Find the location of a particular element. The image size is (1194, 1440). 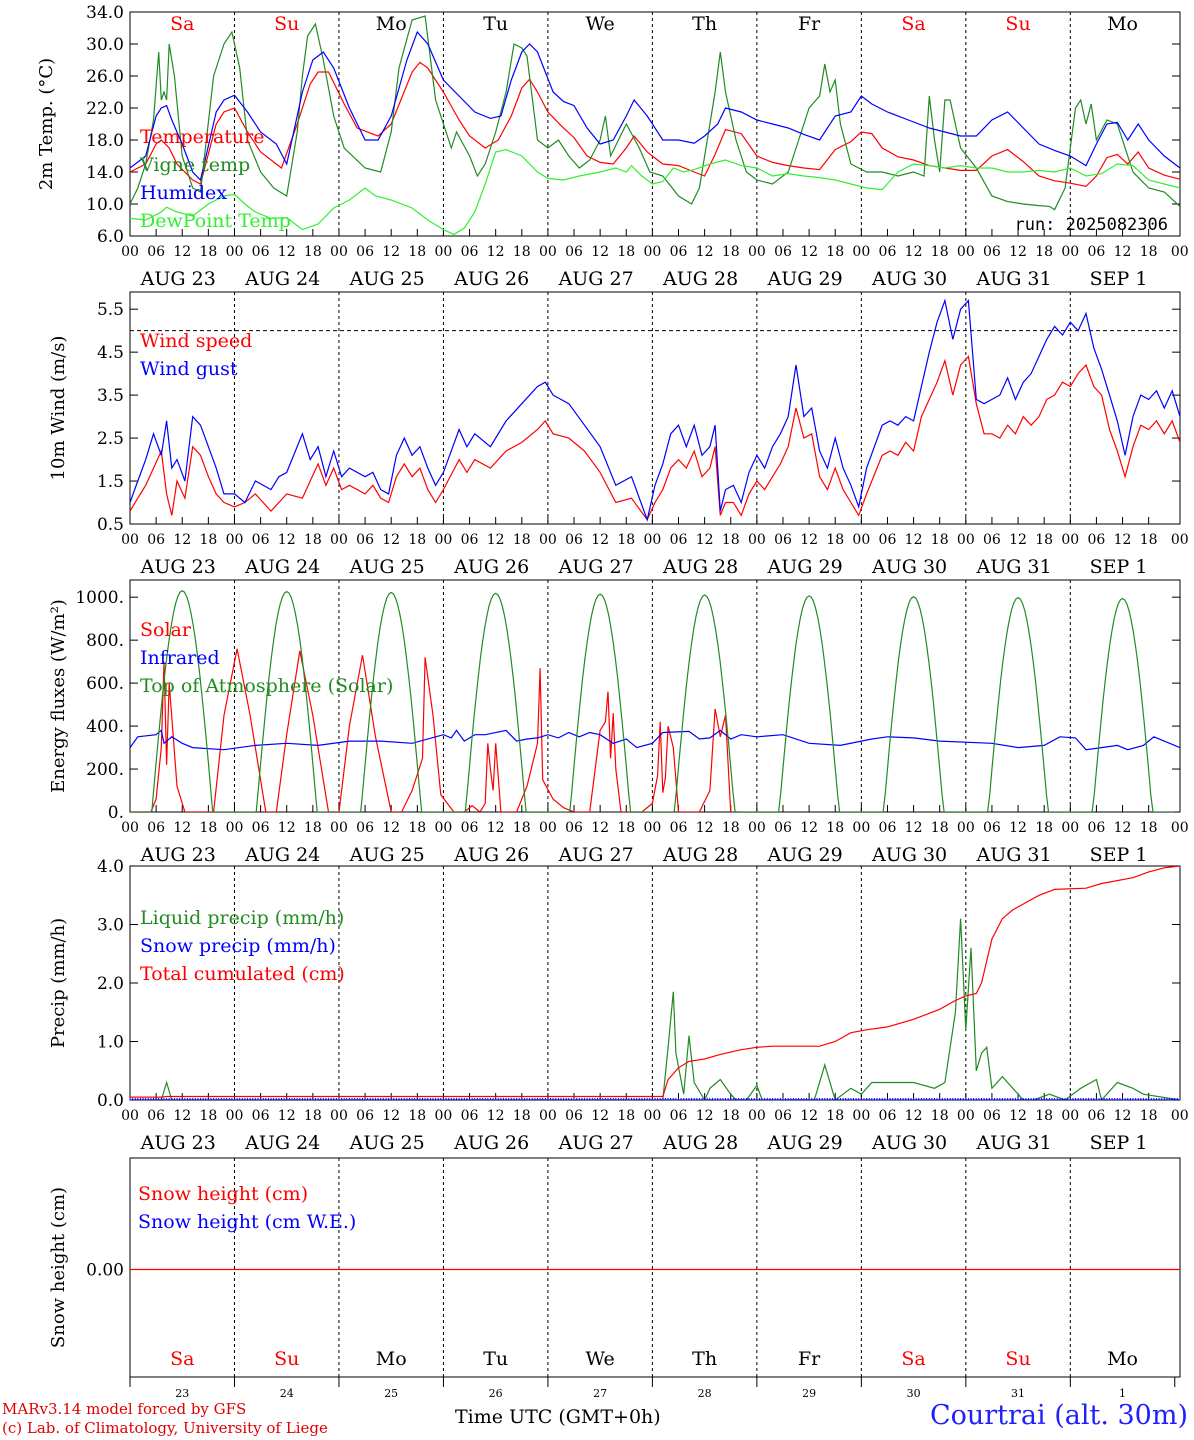

y-axis-label: Precip (mm/h) is located at coordinates (58, 983).